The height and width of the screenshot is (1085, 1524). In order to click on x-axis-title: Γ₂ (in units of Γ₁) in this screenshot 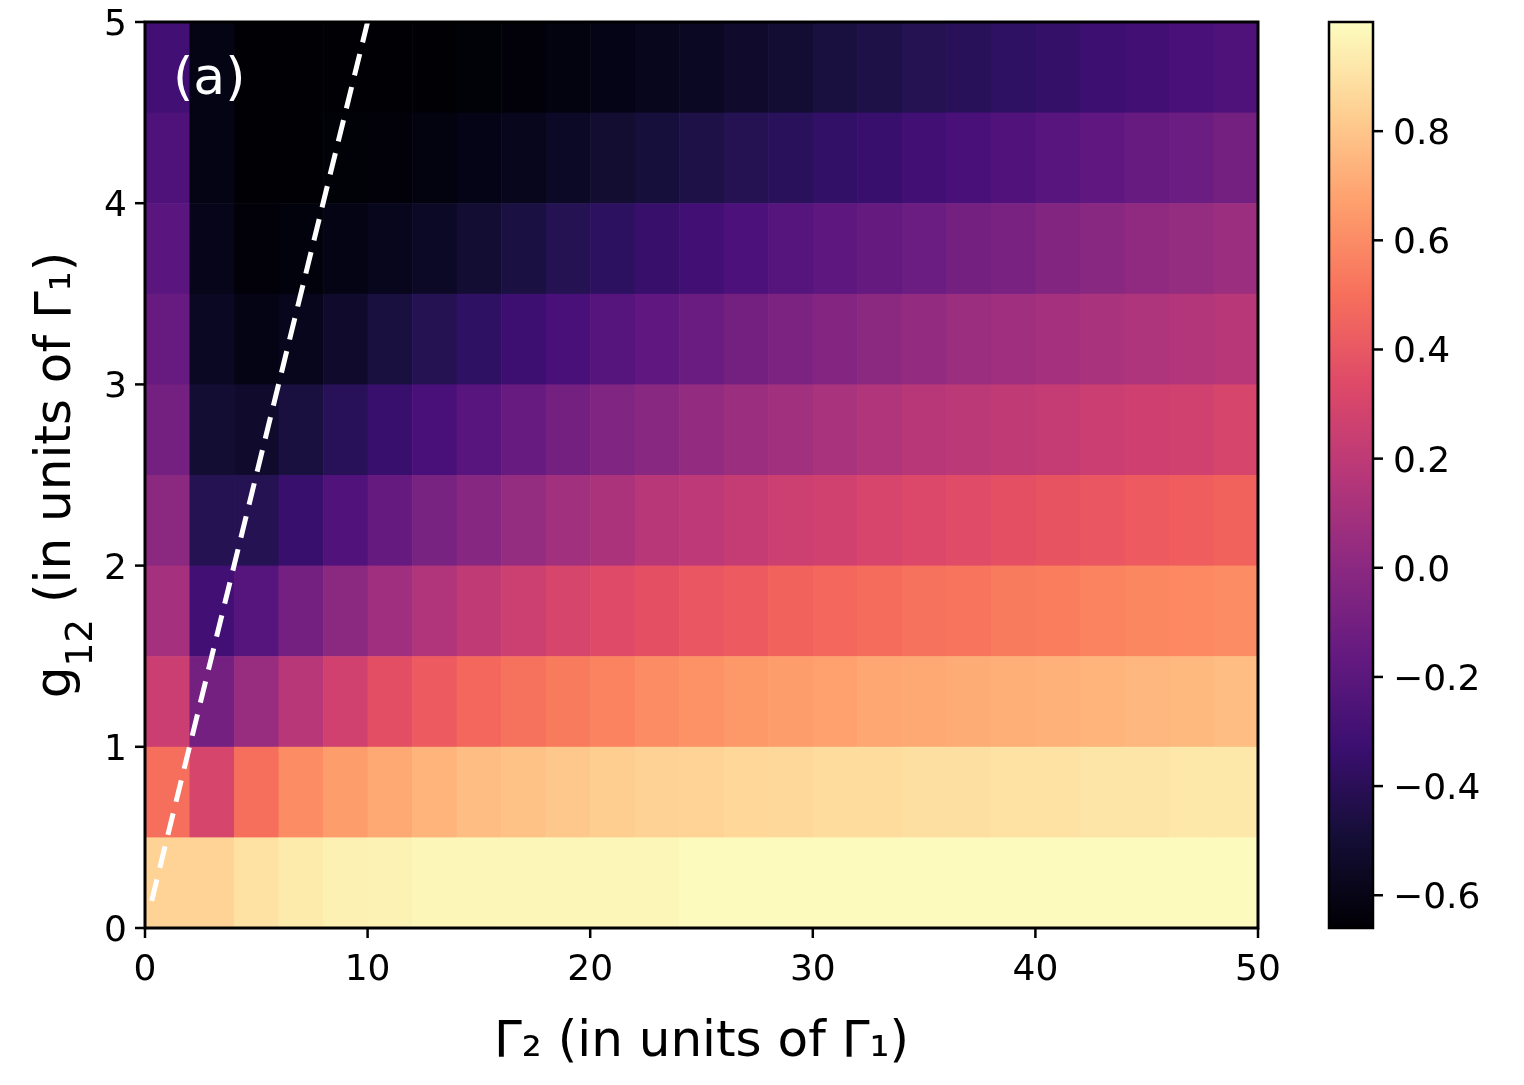, I will do `click(701, 1039)`.